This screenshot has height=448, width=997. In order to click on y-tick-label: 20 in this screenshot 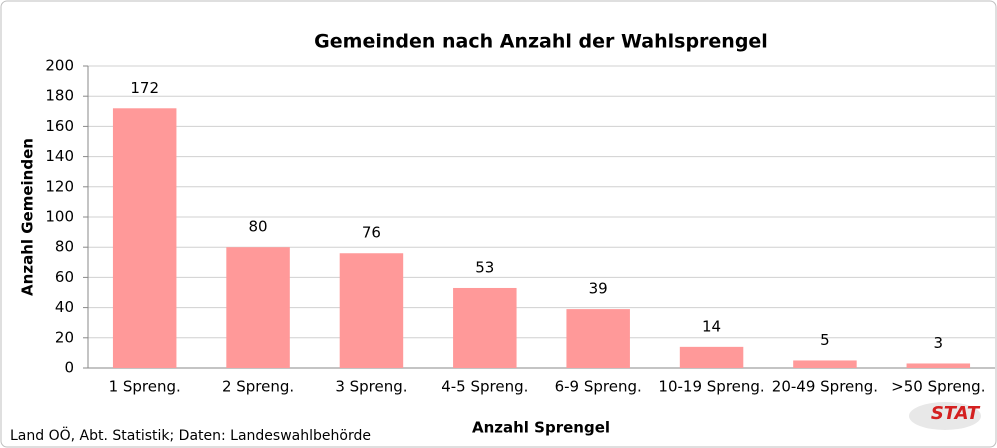, I will do `click(64, 337)`.